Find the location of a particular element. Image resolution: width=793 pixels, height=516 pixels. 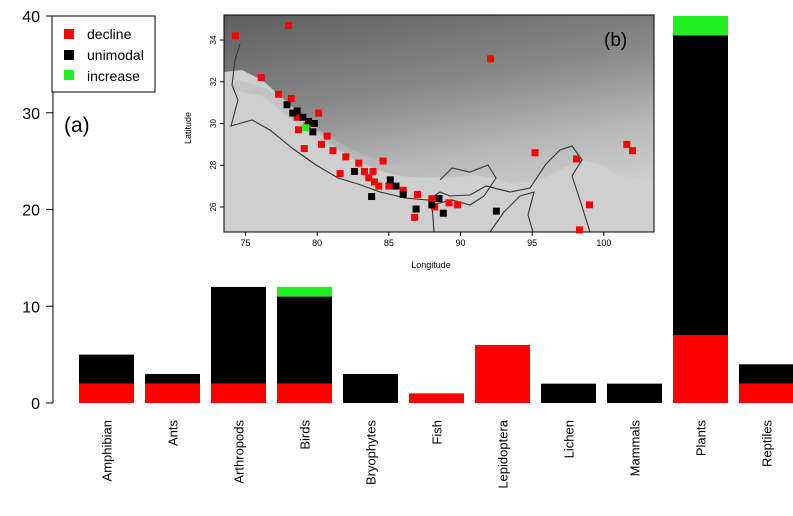

y-tick-label: 20 is located at coordinates (31, 211).